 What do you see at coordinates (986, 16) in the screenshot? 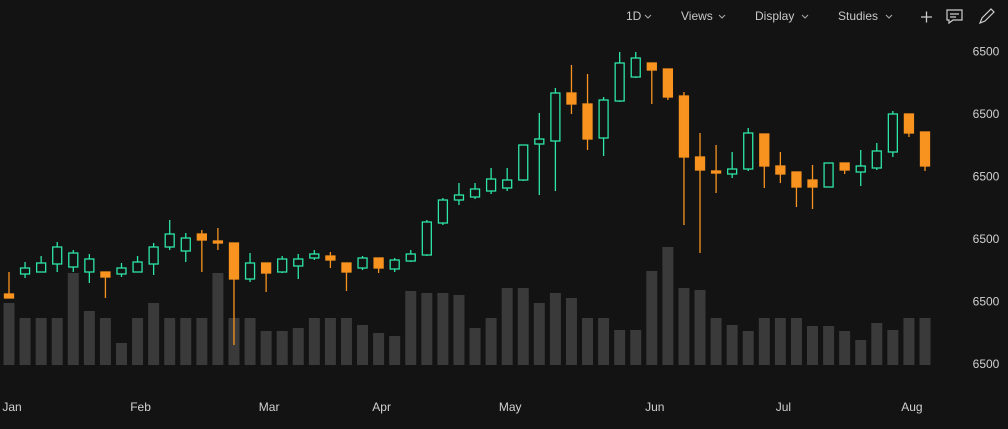
I see `draw-button` at bounding box center [986, 16].